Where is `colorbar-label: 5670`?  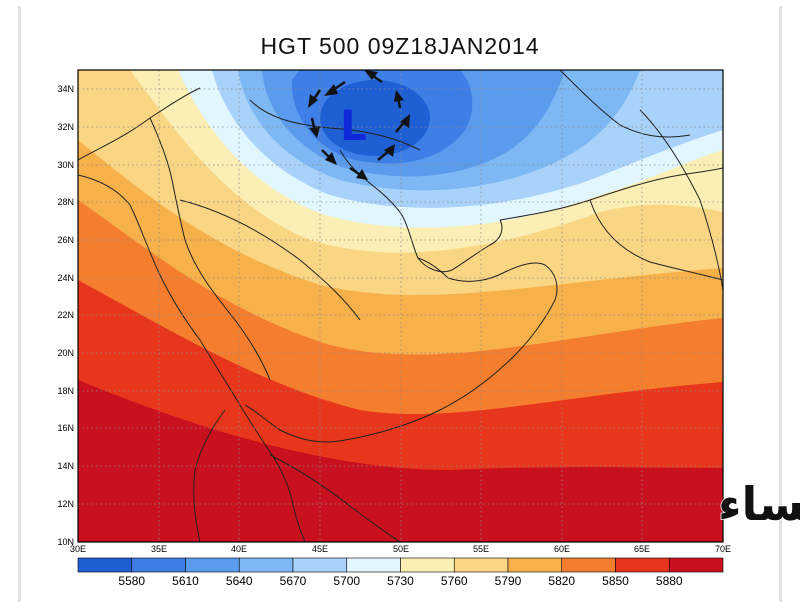
colorbar-label: 5670 is located at coordinates (293, 581).